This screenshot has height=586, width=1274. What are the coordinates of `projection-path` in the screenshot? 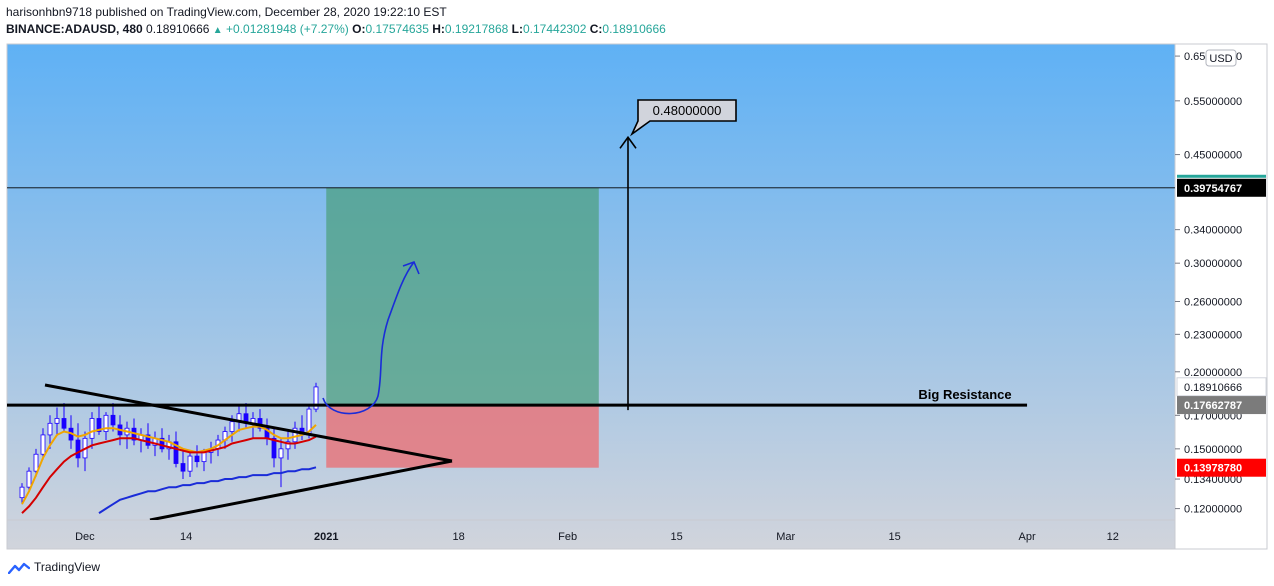 It's located at (368, 338).